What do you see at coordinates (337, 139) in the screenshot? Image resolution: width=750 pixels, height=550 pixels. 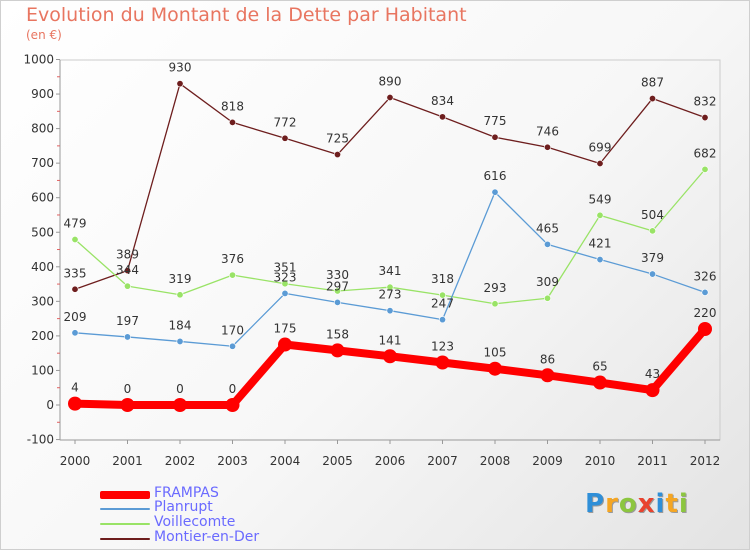 I see `data-label-montier-en-der: 725` at bounding box center [337, 139].